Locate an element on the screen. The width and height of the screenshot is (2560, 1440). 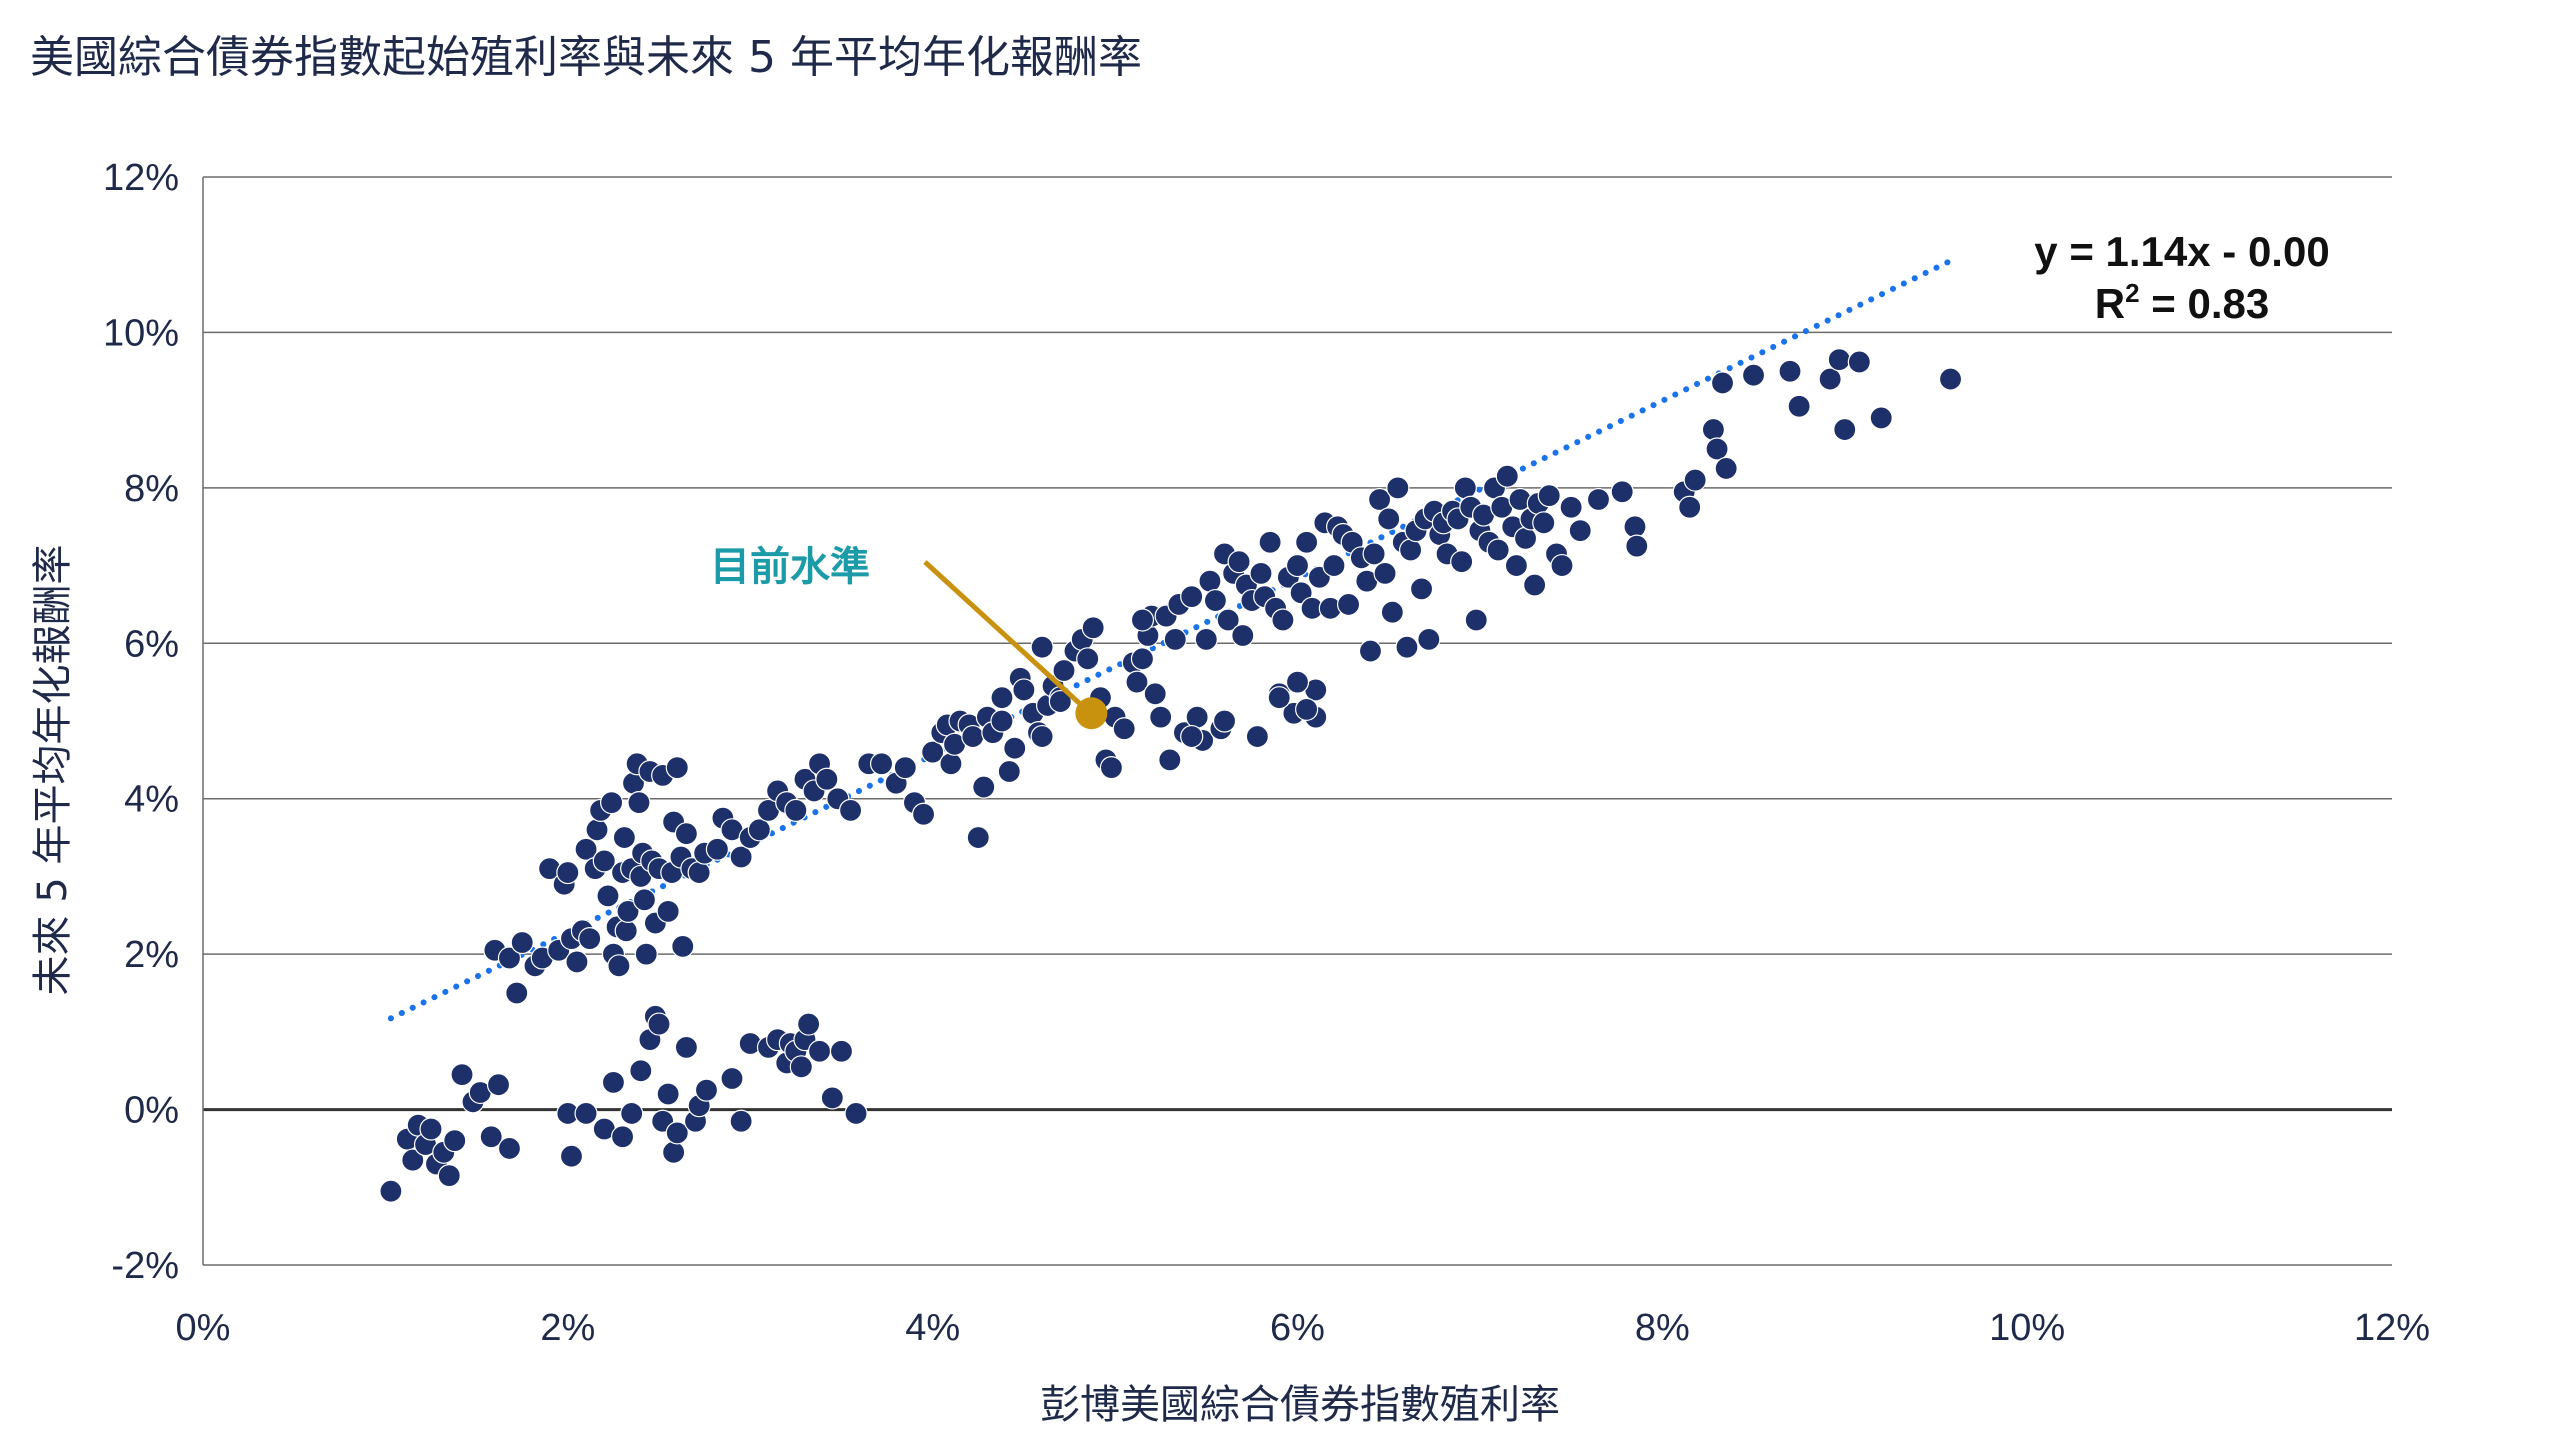
chart-title: 美國綜合債券指數起始殖利率與未來 5 年平均年化報酬率 is located at coordinates (586, 57).